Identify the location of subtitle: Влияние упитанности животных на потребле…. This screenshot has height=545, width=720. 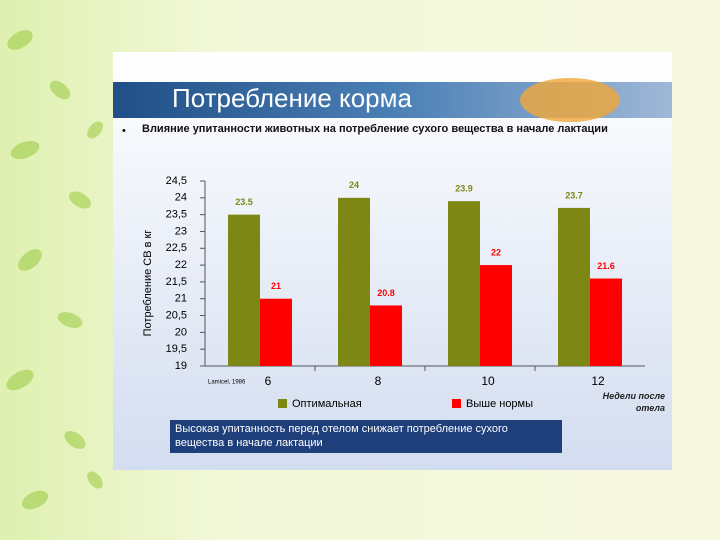
(375, 129).